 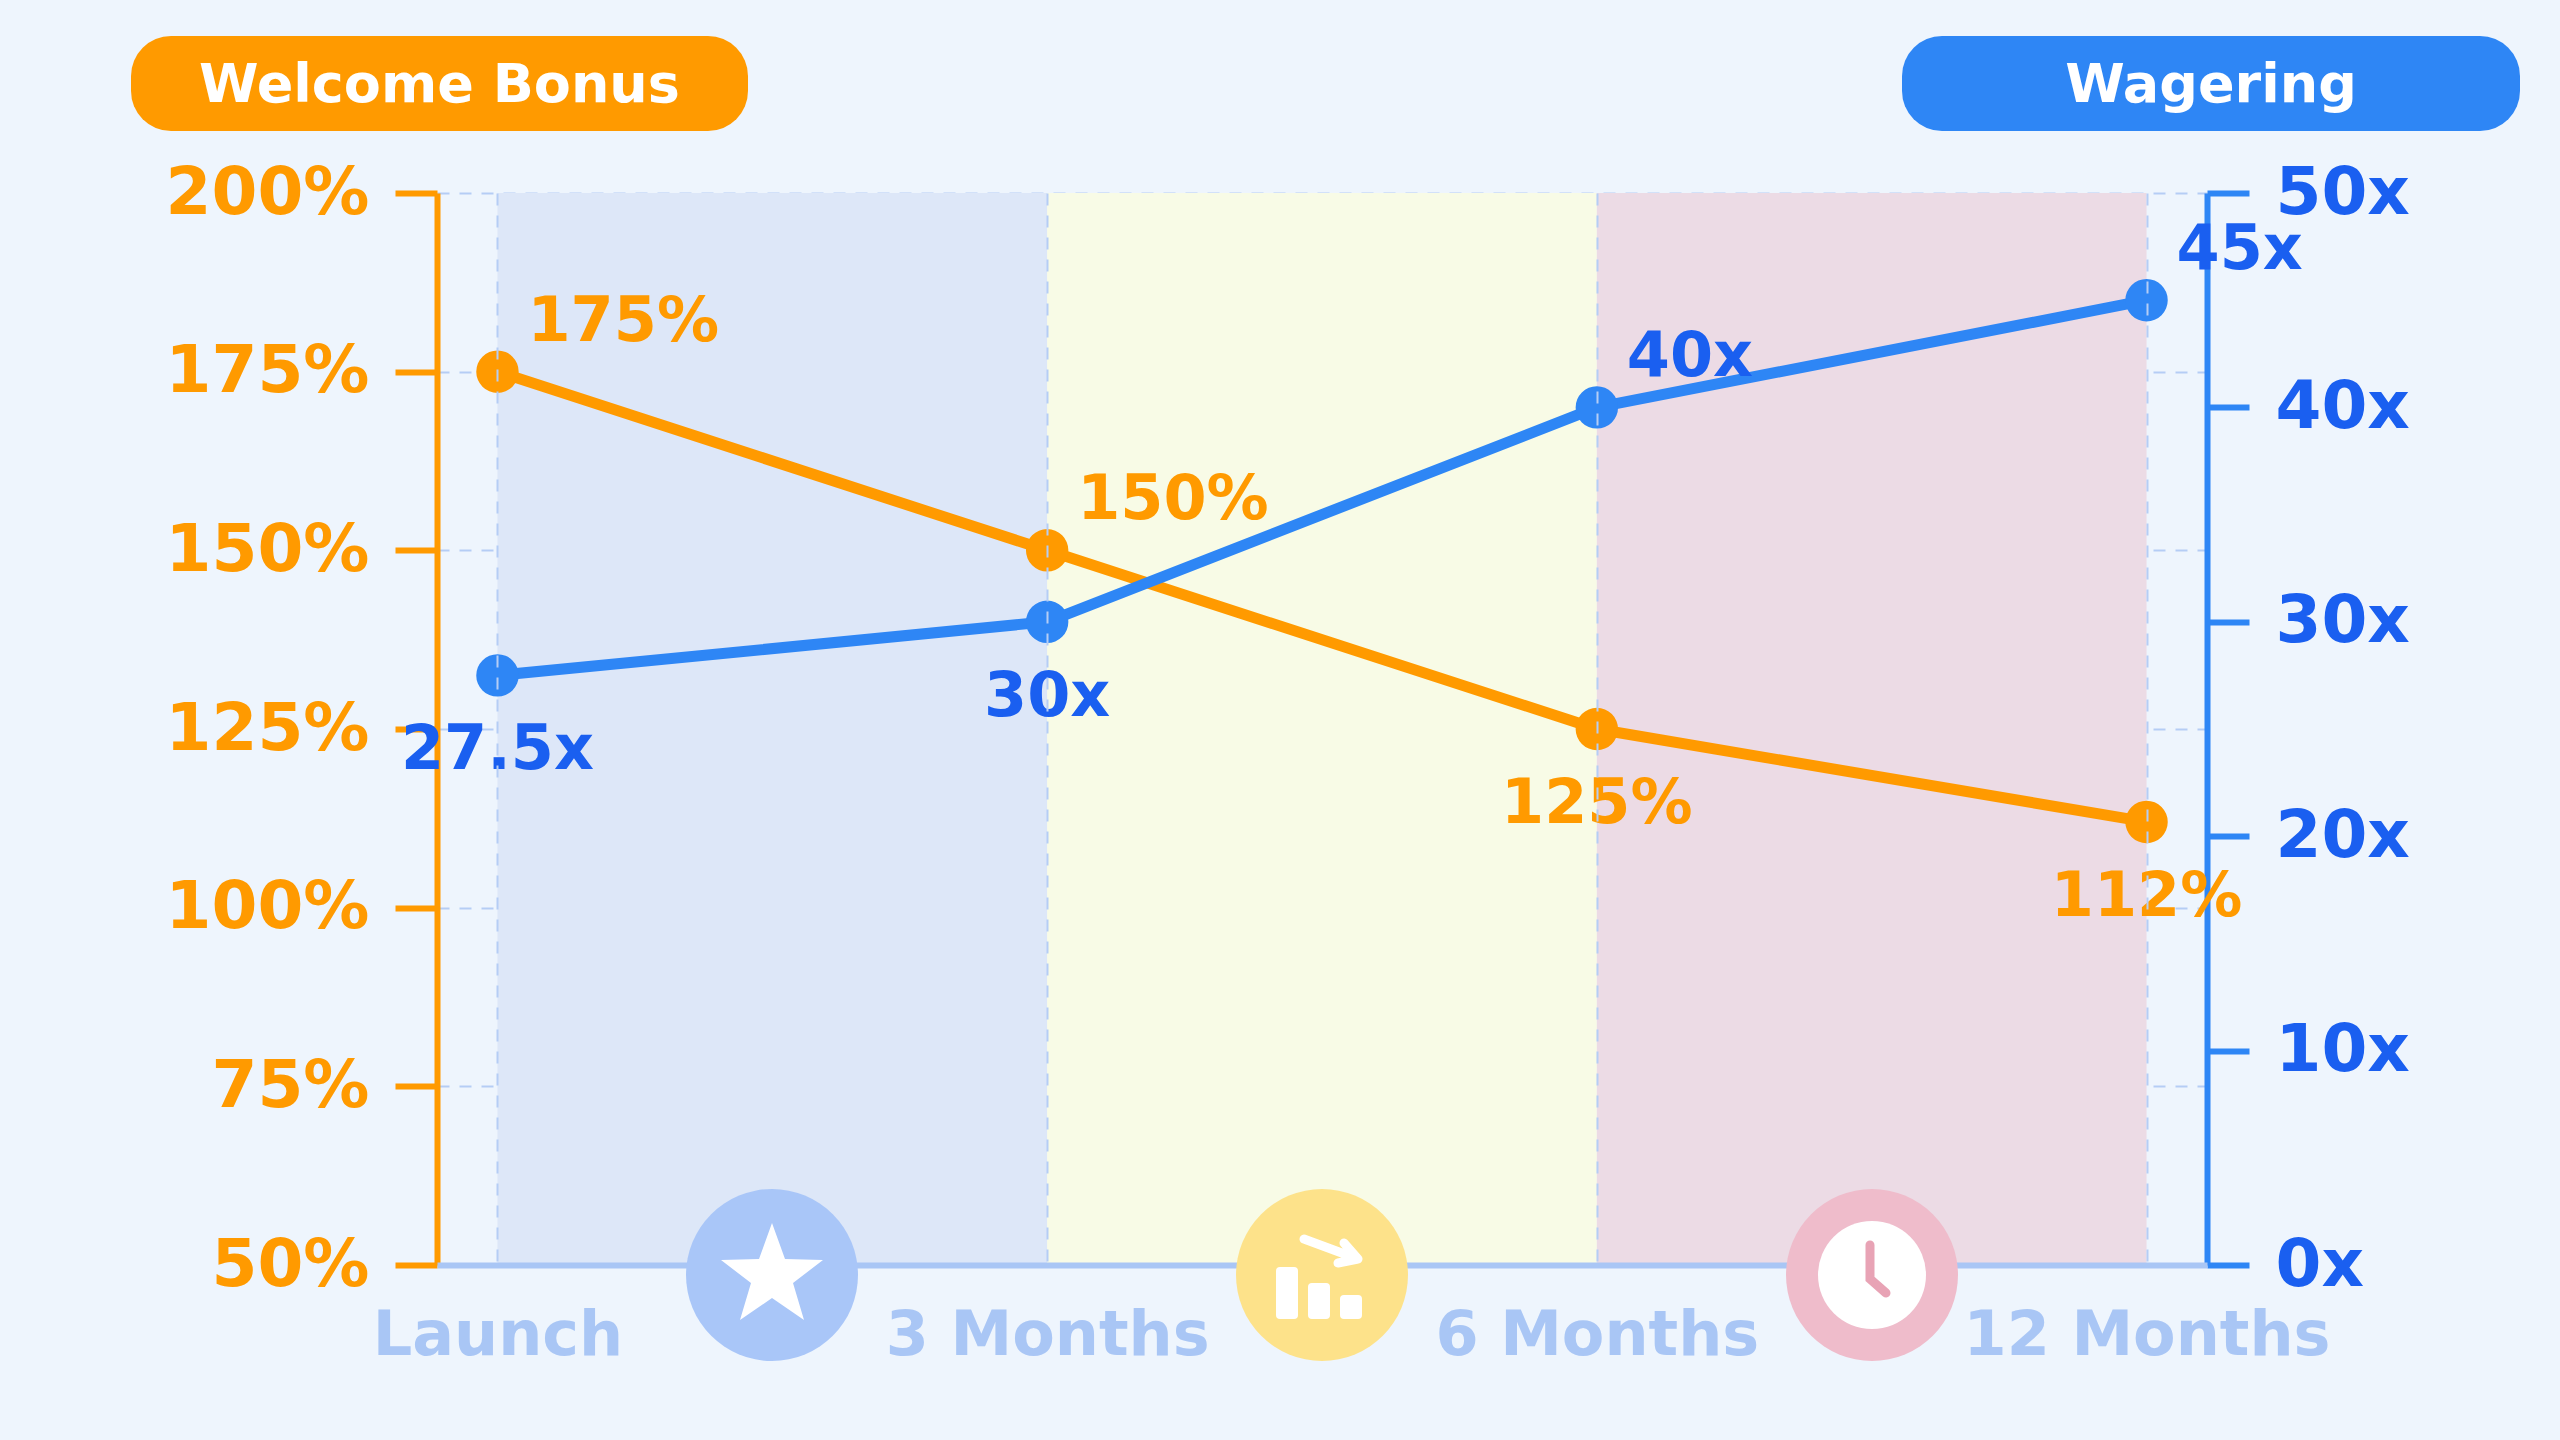 What do you see at coordinates (267, 727) in the screenshot?
I see `y-tick-label: 125%` at bounding box center [267, 727].